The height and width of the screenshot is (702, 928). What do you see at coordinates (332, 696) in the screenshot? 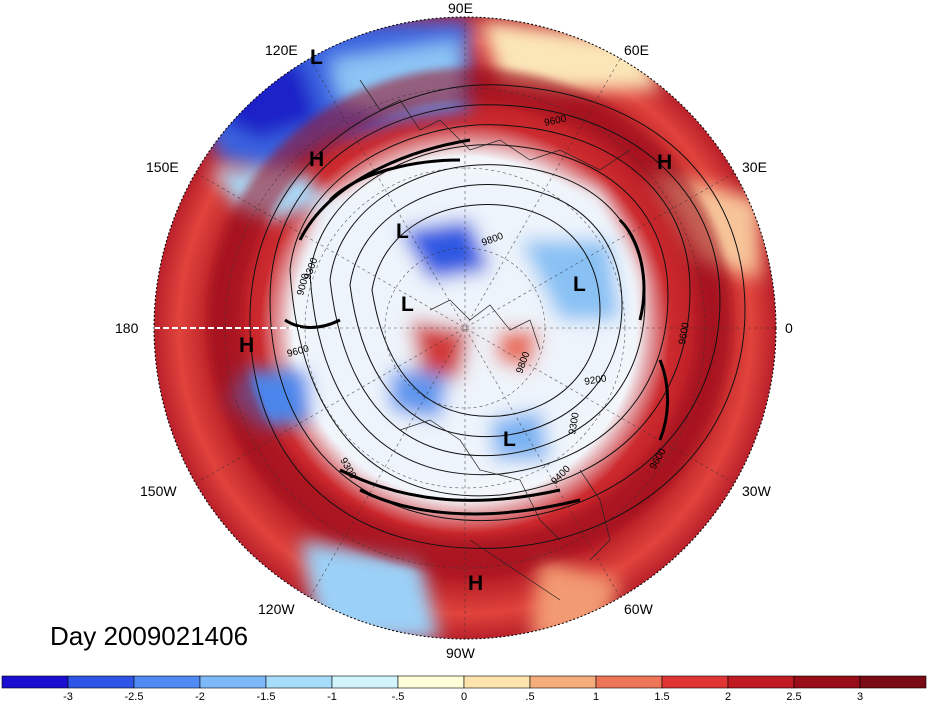
I see `colorbar-tick-label: -1` at bounding box center [332, 696].